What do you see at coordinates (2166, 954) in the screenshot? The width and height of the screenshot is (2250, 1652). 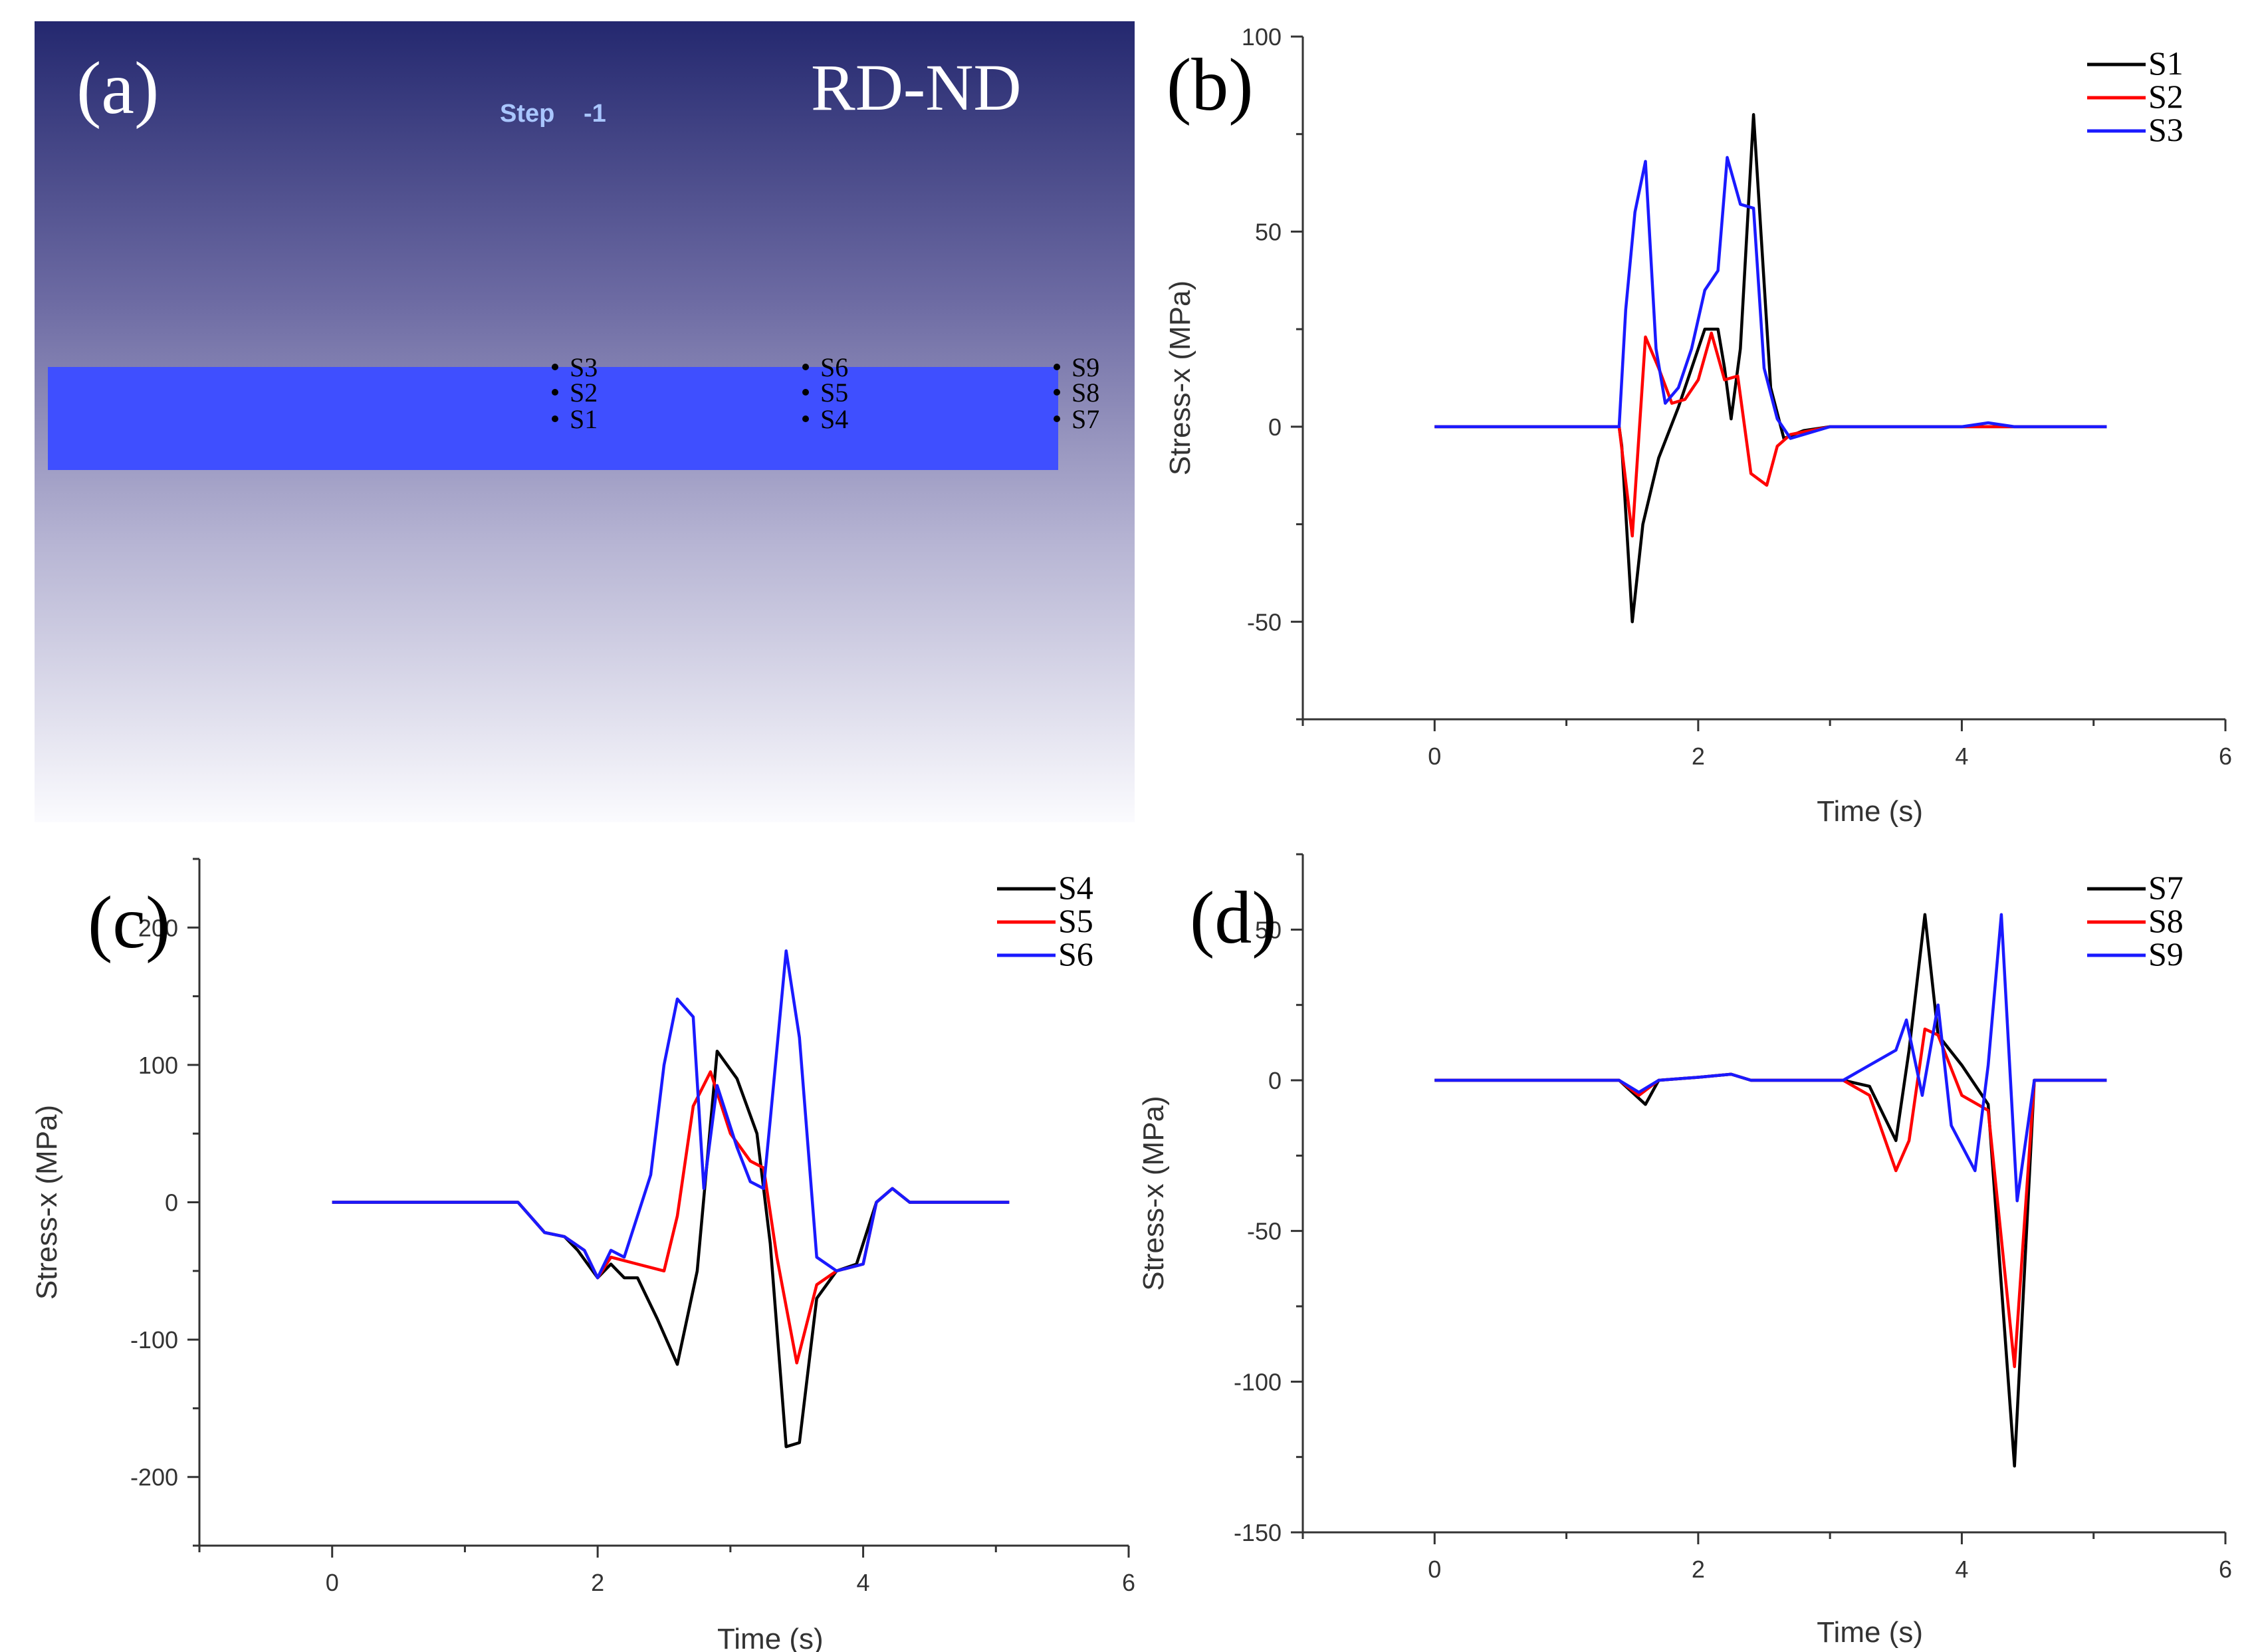 I see `legend-label: S9` at bounding box center [2166, 954].